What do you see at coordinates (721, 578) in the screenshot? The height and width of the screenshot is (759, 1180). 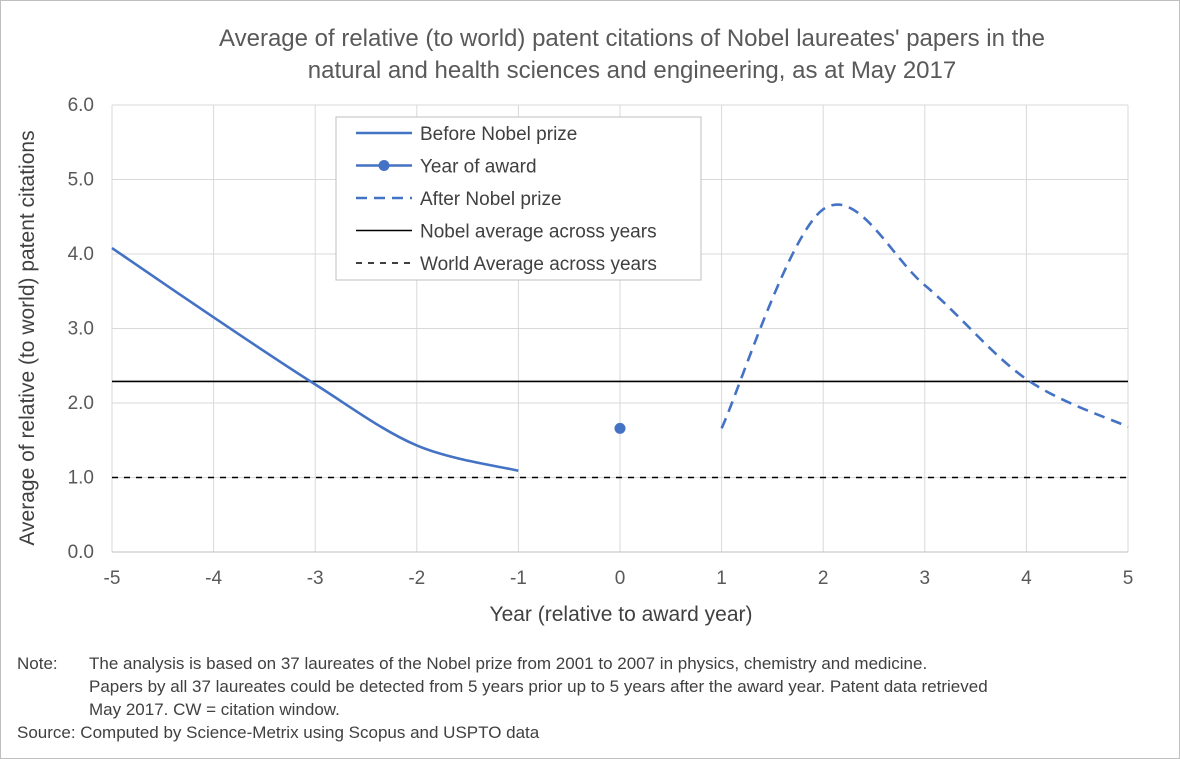 I see `x-tick-label: 1` at bounding box center [721, 578].